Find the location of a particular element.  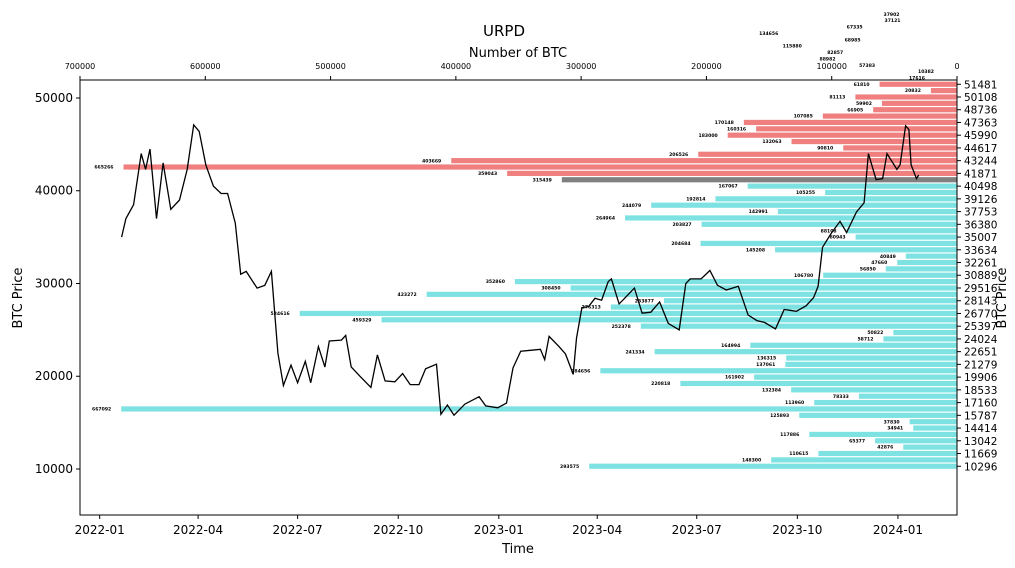

bar-label: 81113 is located at coordinates (837, 98).